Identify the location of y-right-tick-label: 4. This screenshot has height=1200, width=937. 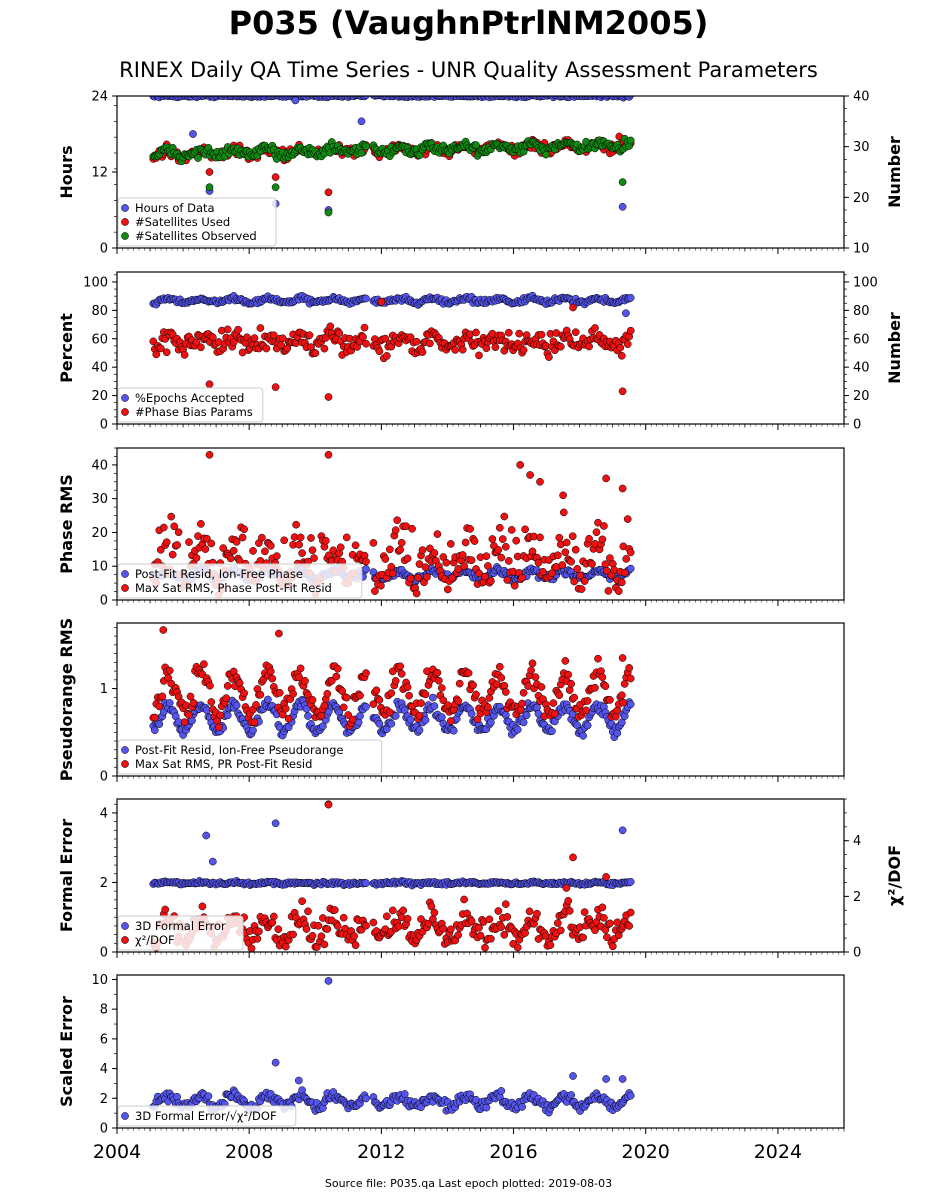
(857, 841).